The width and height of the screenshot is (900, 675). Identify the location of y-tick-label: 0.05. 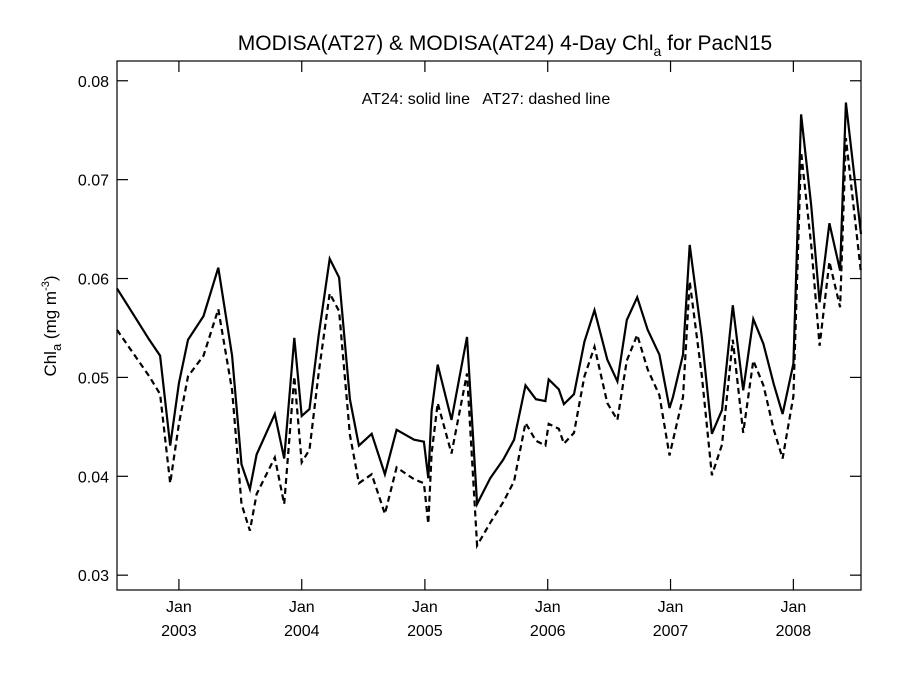
(93, 378).